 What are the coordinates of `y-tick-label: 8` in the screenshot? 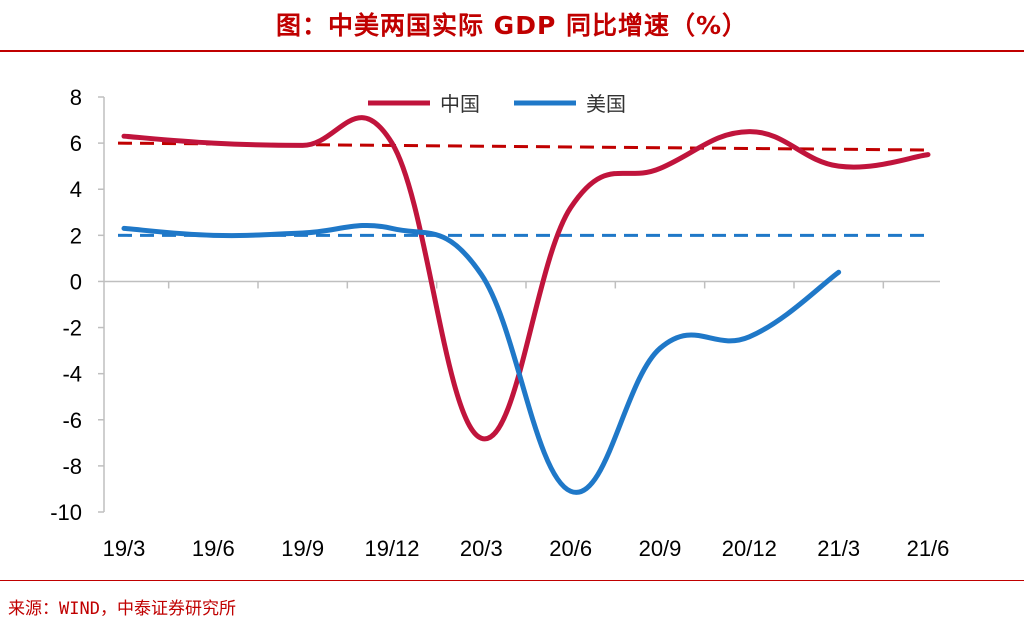 It's located at (76, 97).